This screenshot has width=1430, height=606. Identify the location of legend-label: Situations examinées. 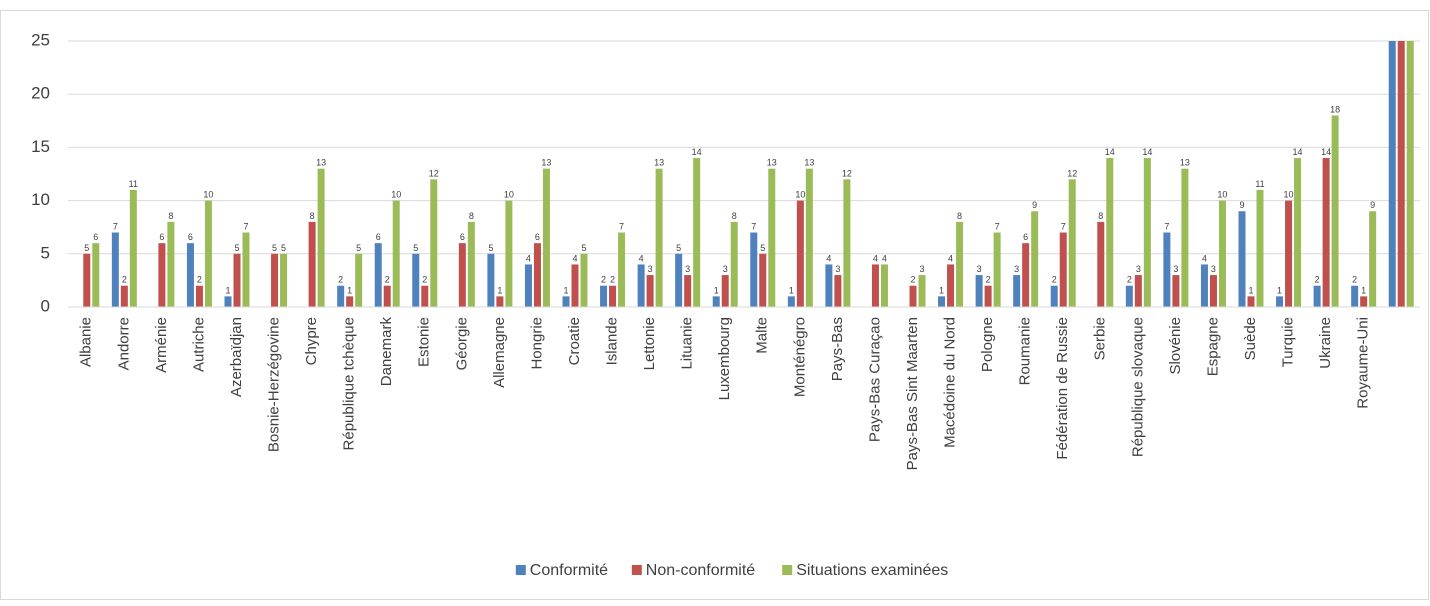
(872, 570).